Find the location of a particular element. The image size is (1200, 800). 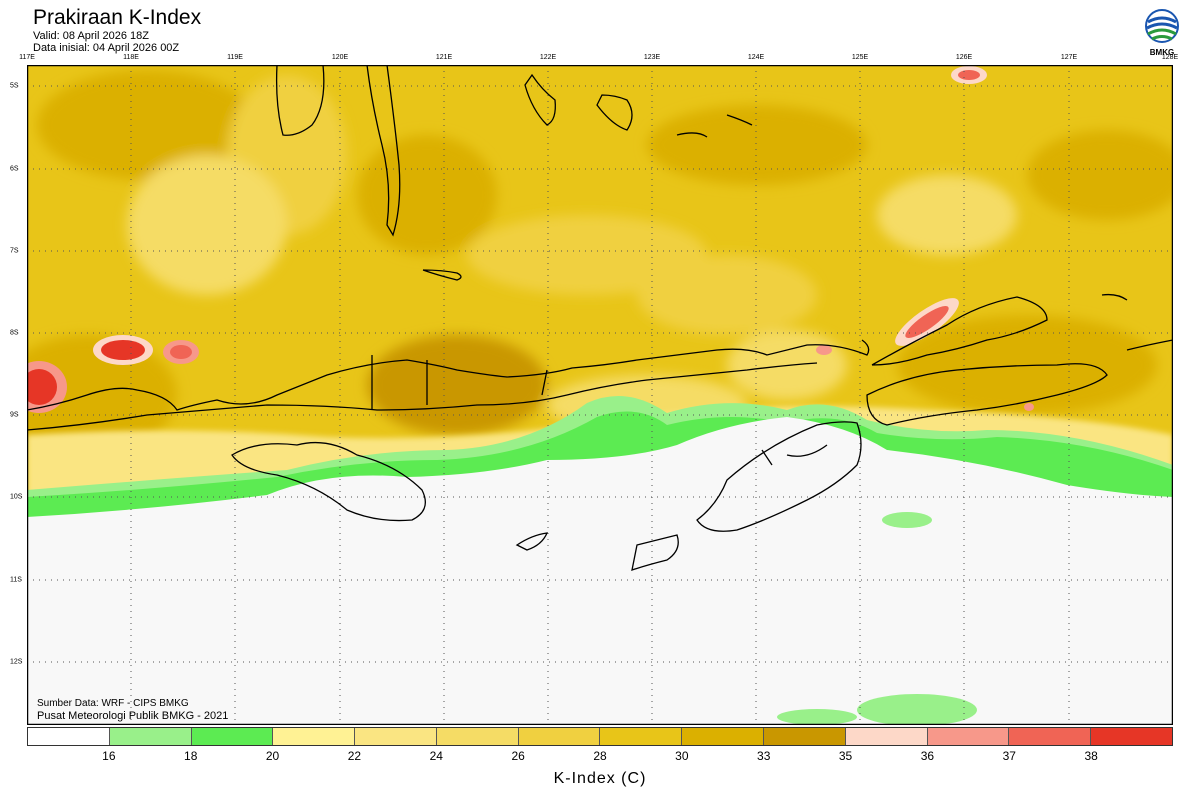

map-title: Prakiraan K-Index is located at coordinates (117, 17).